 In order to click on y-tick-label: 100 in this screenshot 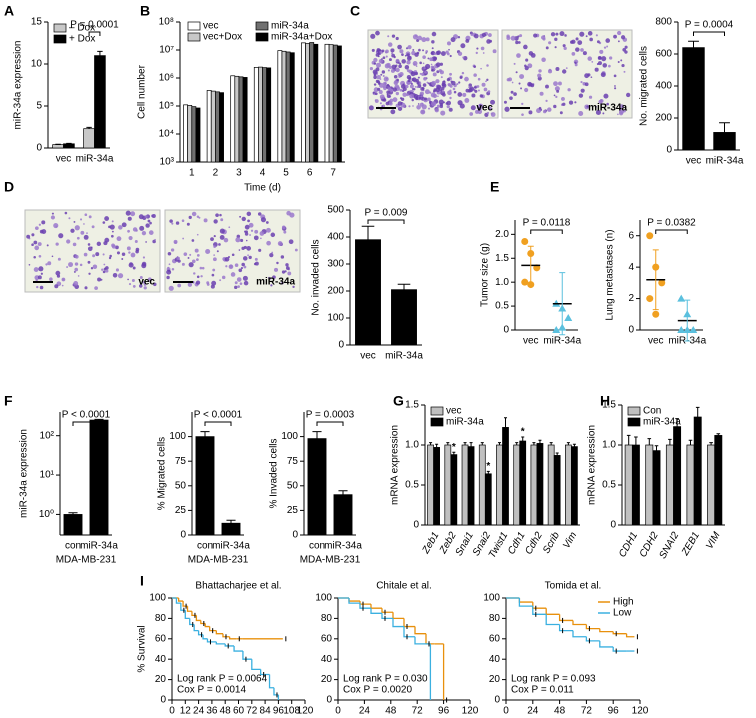, I will do `click(335, 318)`.